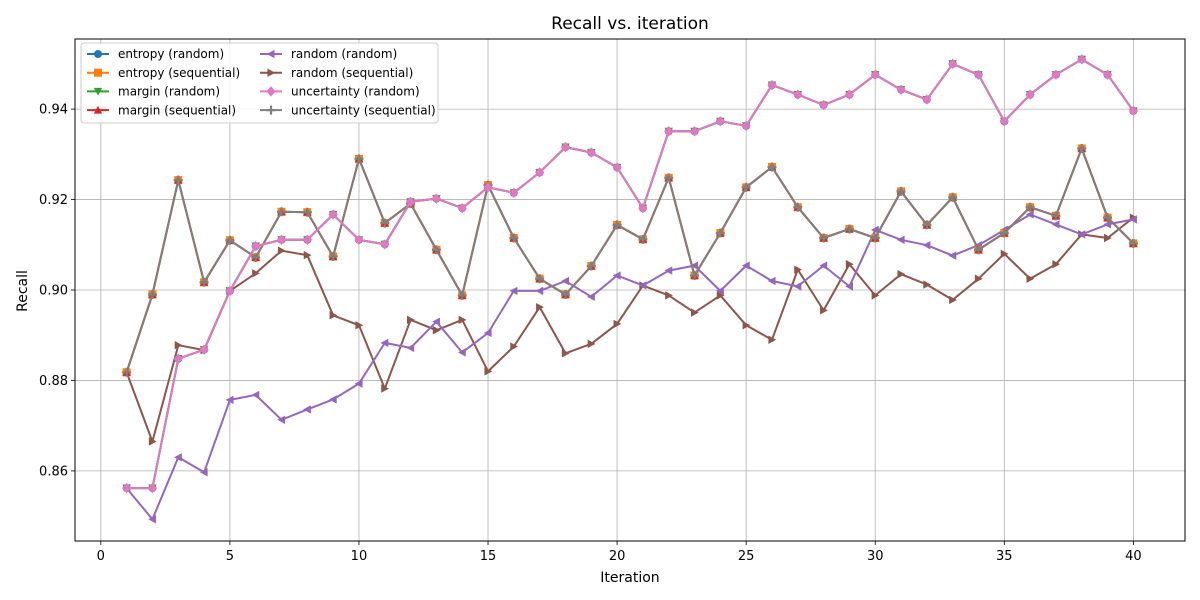  What do you see at coordinates (629, 578) in the screenshot?
I see `x-axis-label: Iteration` at bounding box center [629, 578].